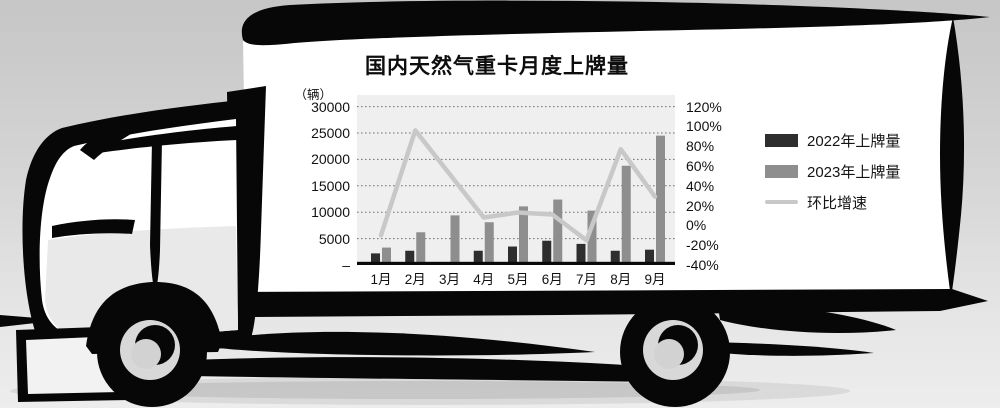 This screenshot has height=408, width=1000. Describe the element at coordinates (415, 279) in the screenshot. I see `x-tick-2月: 2月` at that location.